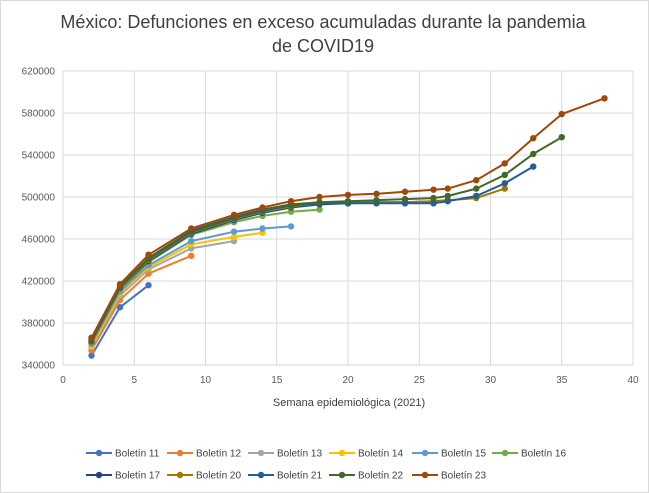  What do you see at coordinates (39, 156) in the screenshot?
I see `y-tick-label: 540000` at bounding box center [39, 156].